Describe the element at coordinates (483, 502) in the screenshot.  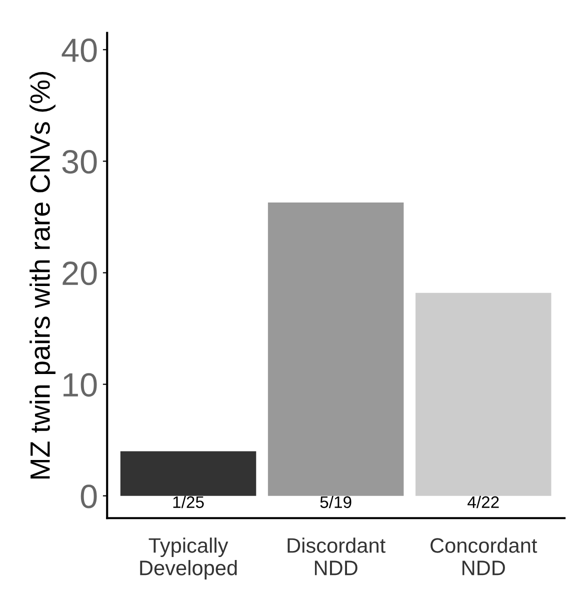
I see `data-label: 4/22` at that location.